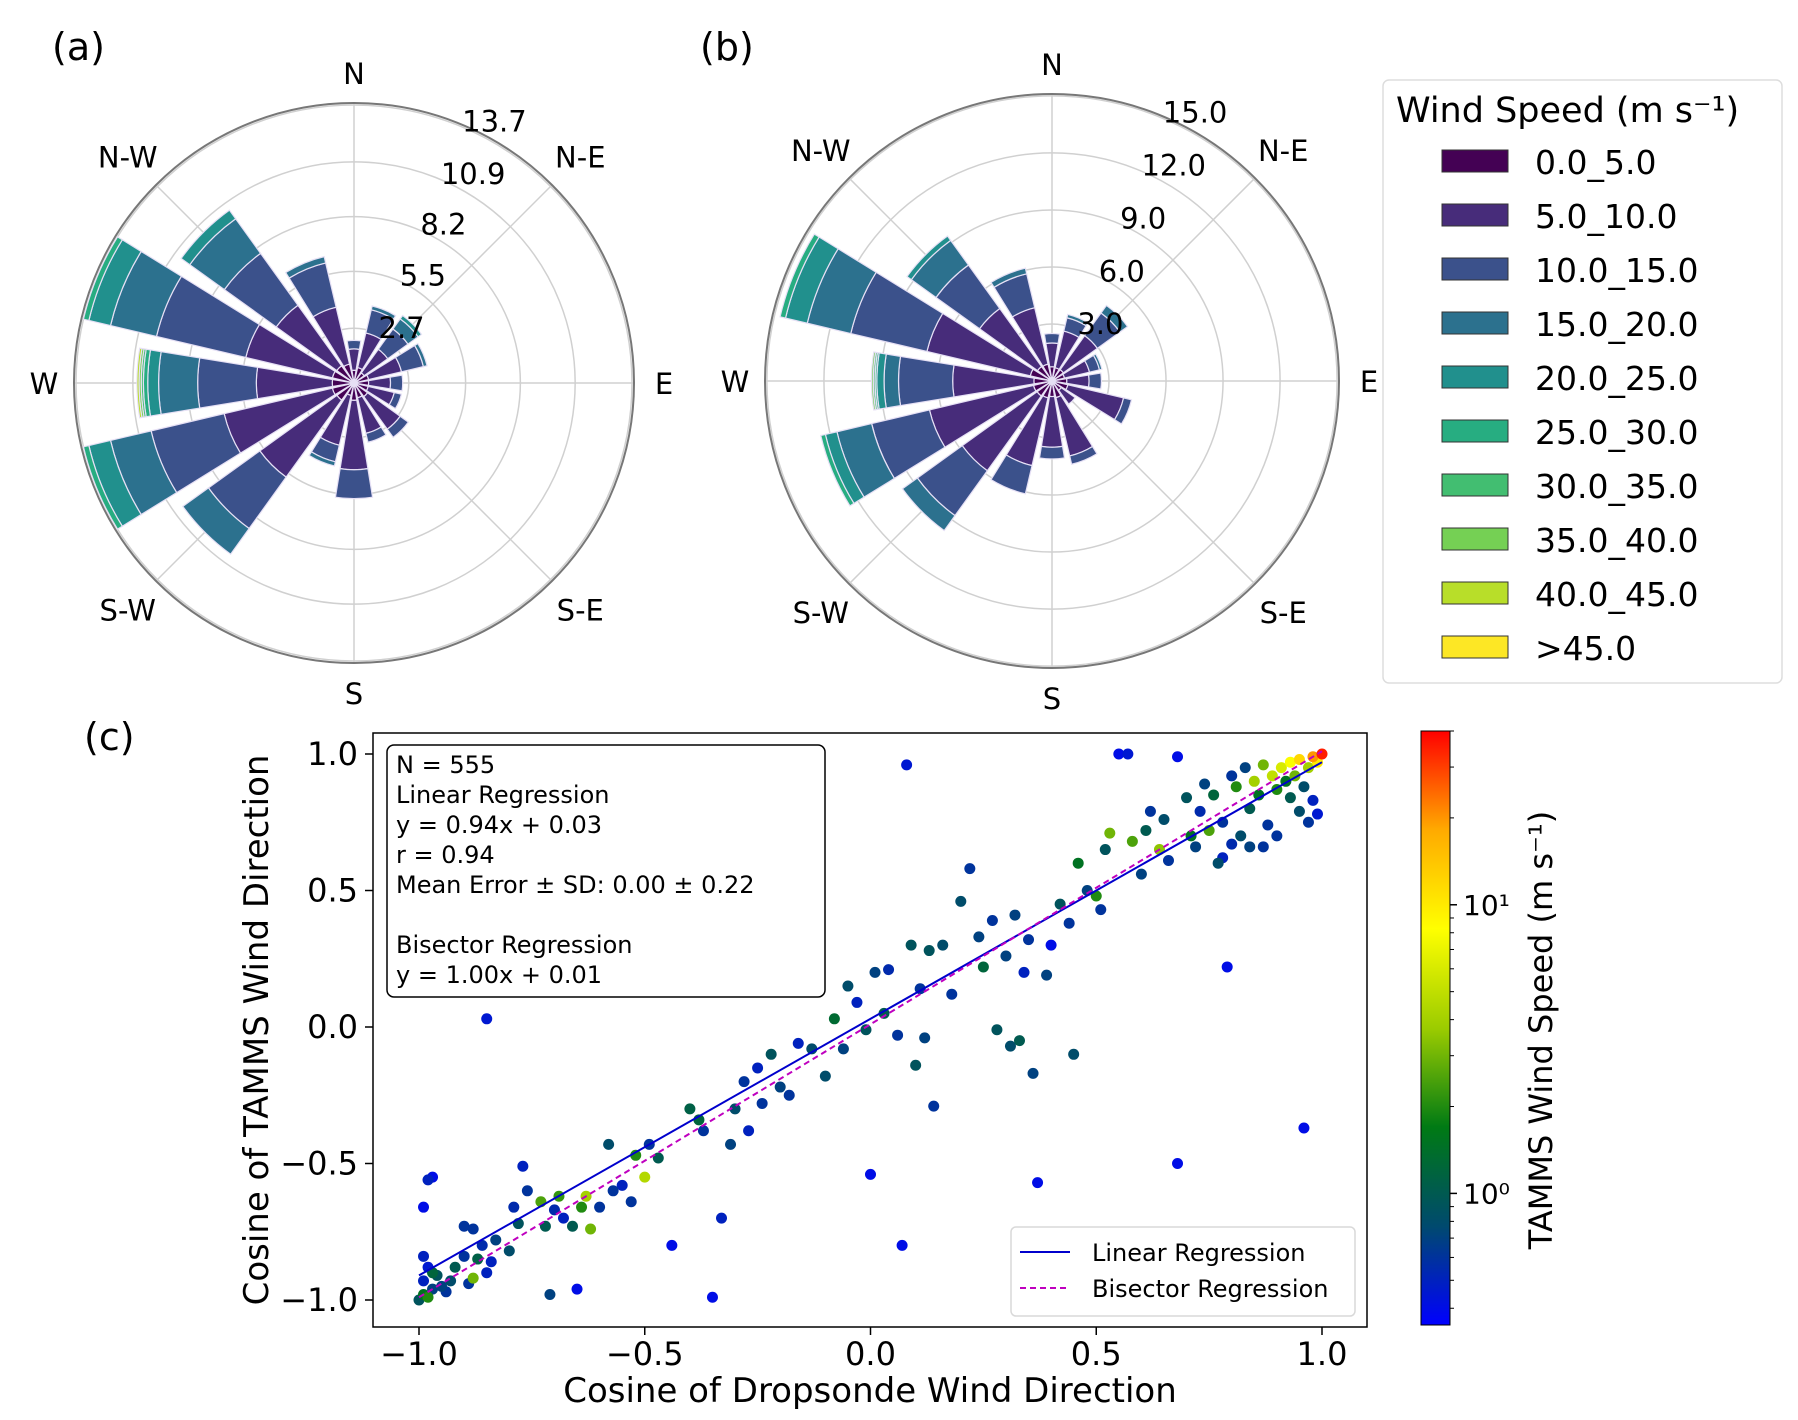 This screenshot has height=1420, width=1798. What do you see at coordinates (1173, 166) in the screenshot?
I see `radial-tick-label: 12.0` at bounding box center [1173, 166].